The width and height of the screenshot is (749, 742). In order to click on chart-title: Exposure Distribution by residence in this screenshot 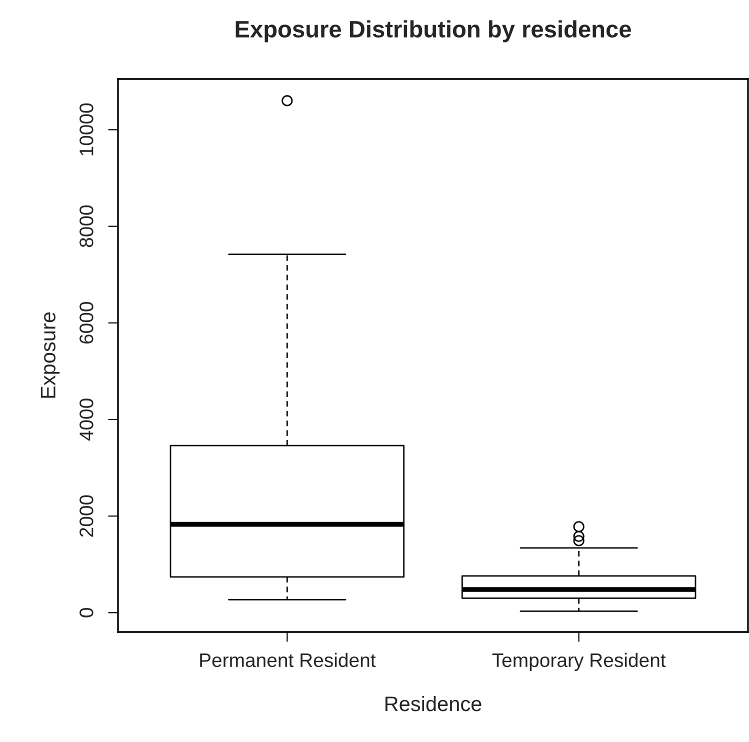, I will do `click(433, 31)`.